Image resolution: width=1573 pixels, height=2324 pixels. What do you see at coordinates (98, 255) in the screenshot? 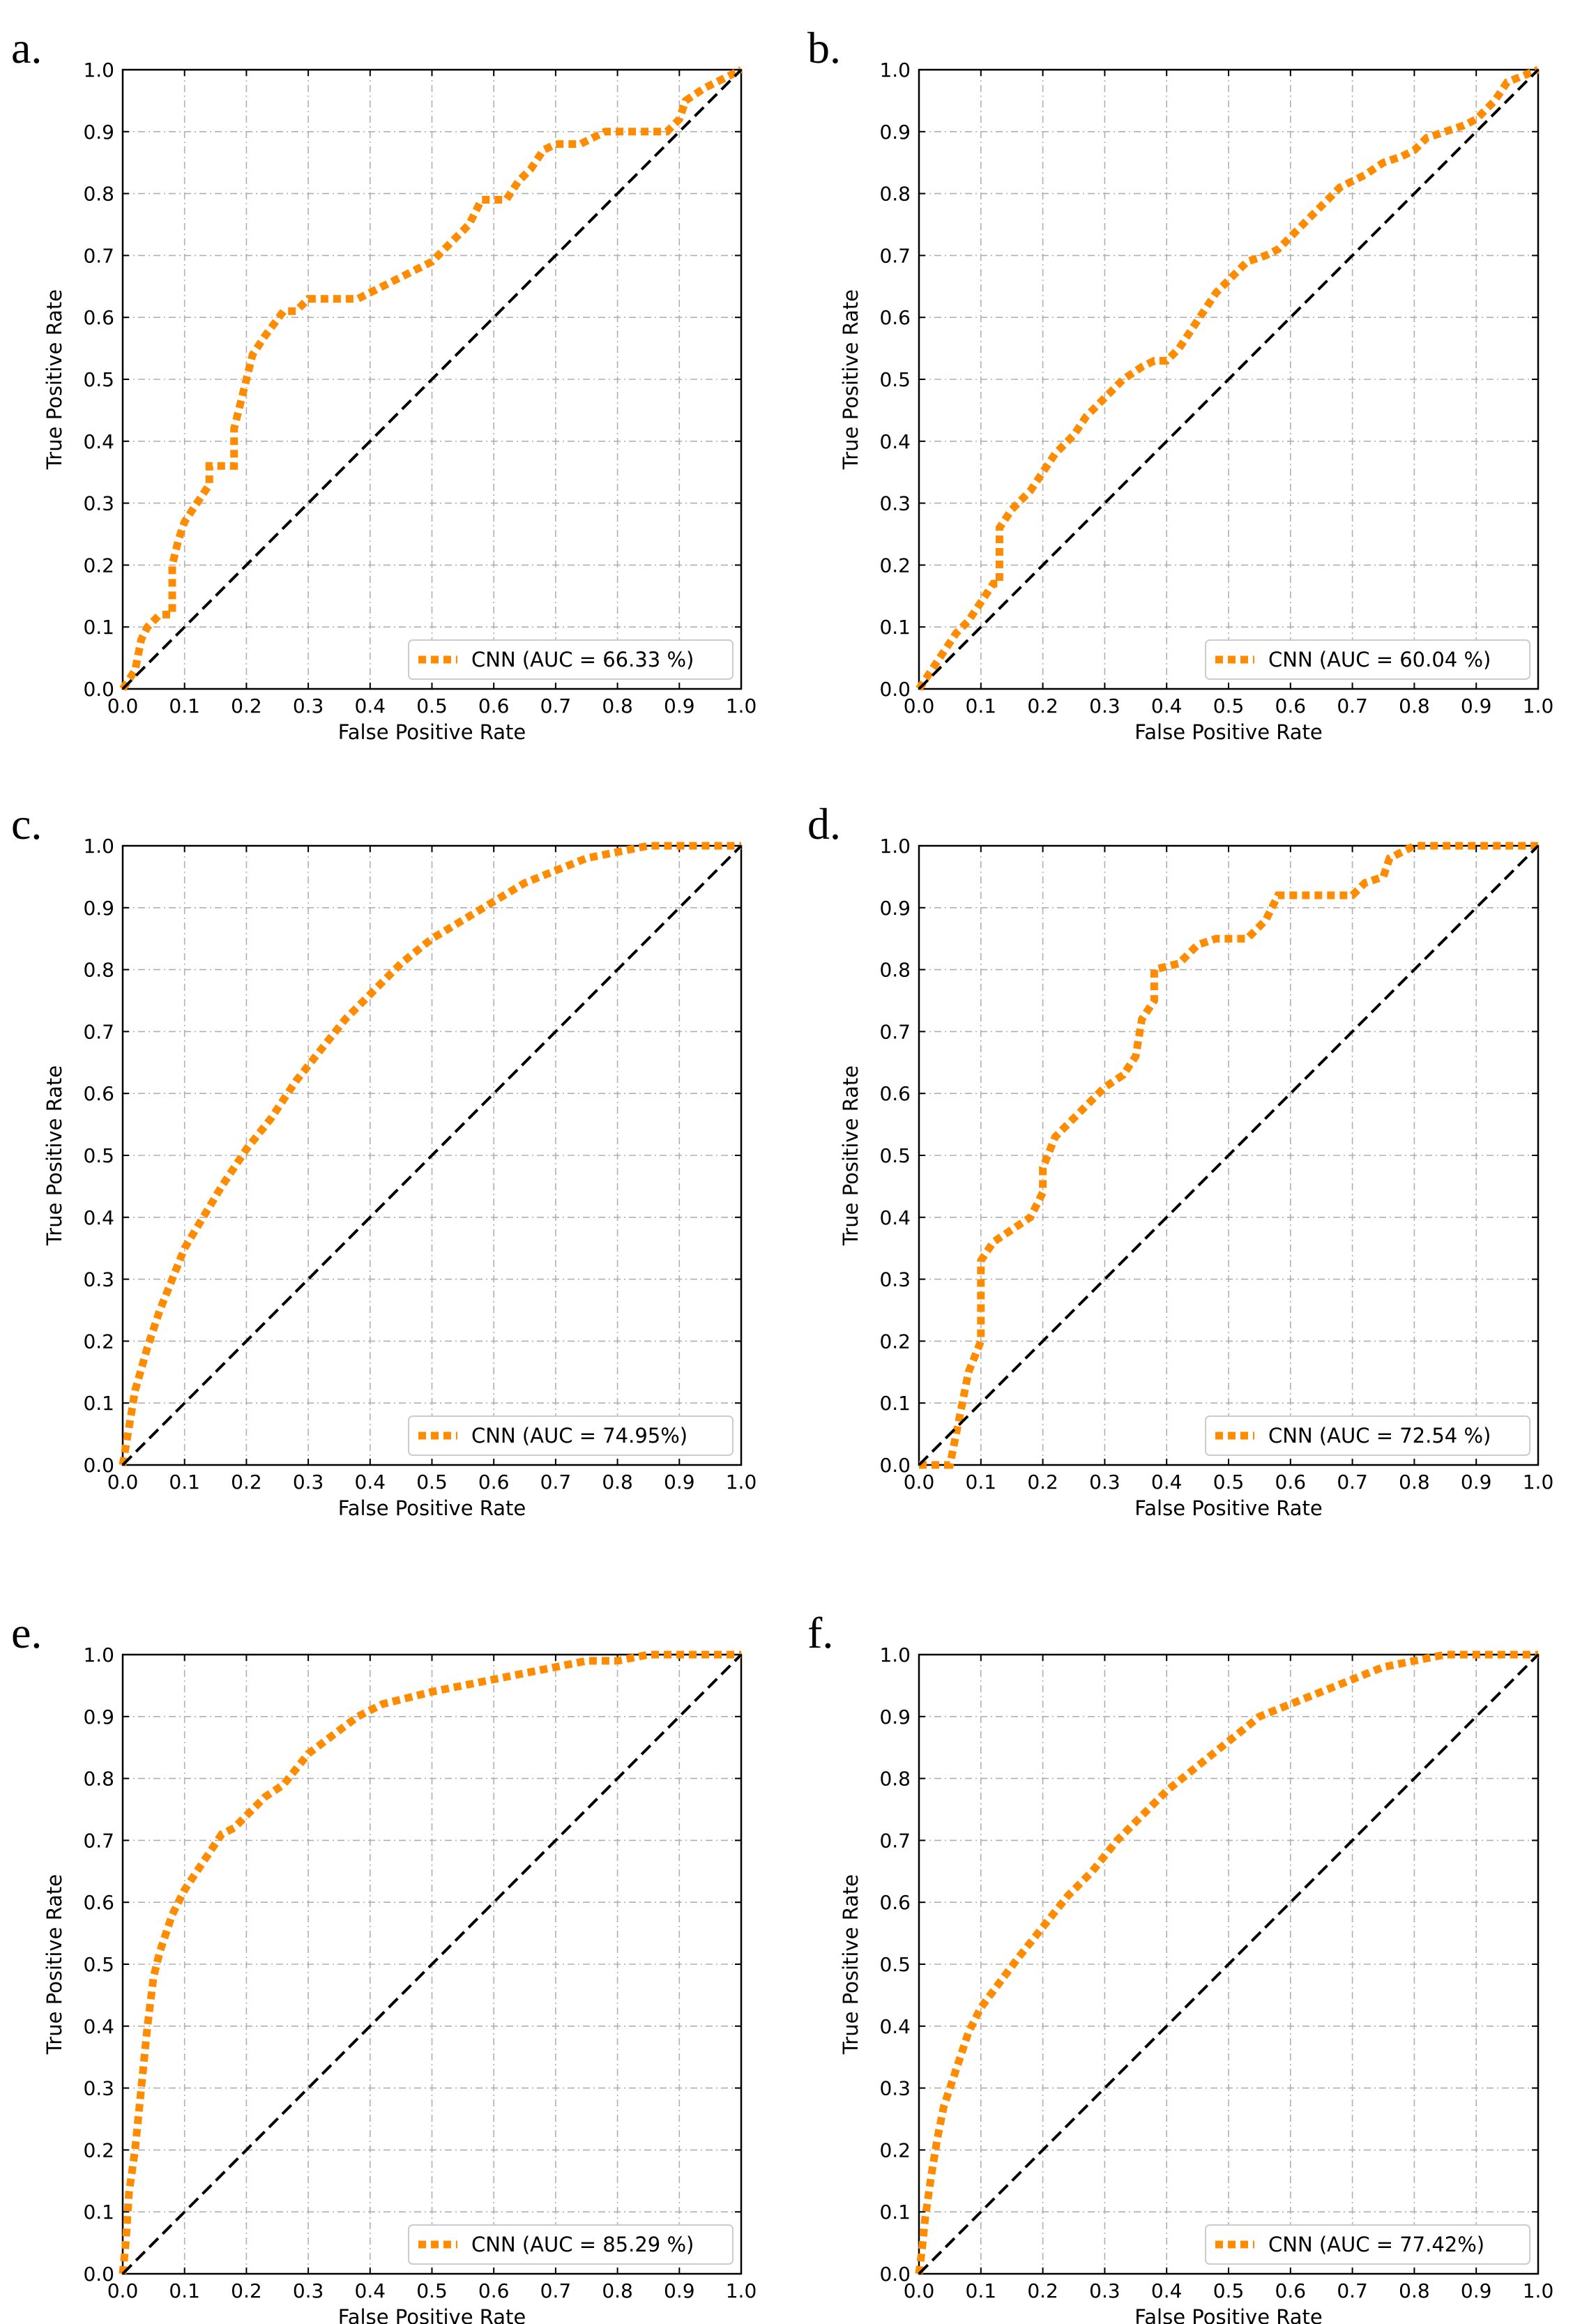
I see `y-tick-label: 0.7` at bounding box center [98, 255].